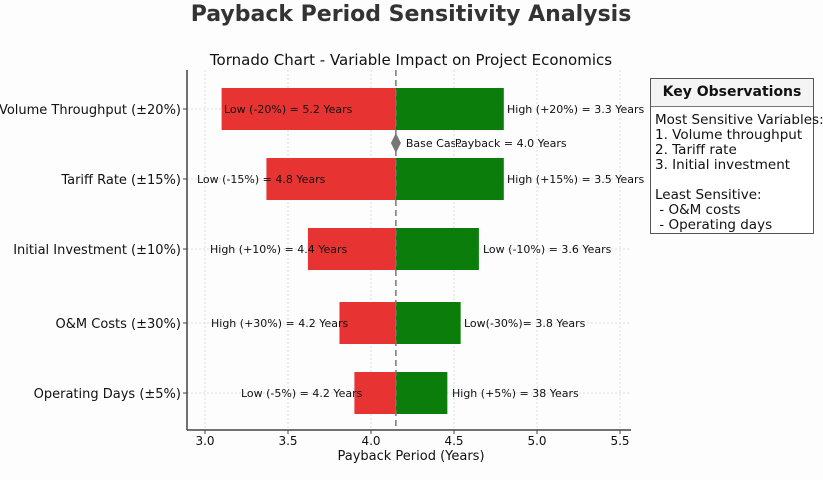 The height and width of the screenshot is (480, 823). I want to click on bar-left-label: Low (-15%) = 4.8 Years, so click(261, 179).